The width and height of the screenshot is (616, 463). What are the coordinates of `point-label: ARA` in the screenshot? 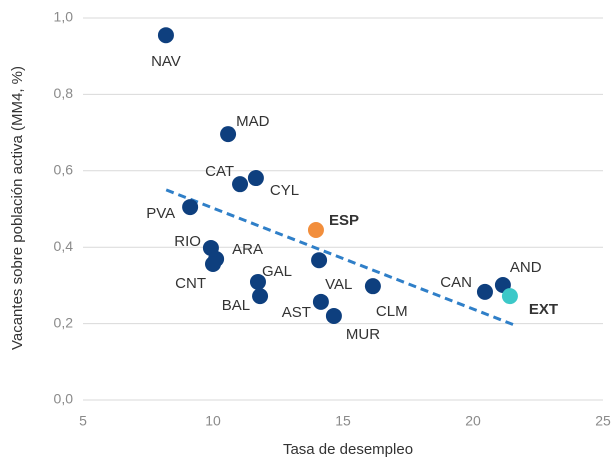 It's located at (247, 249).